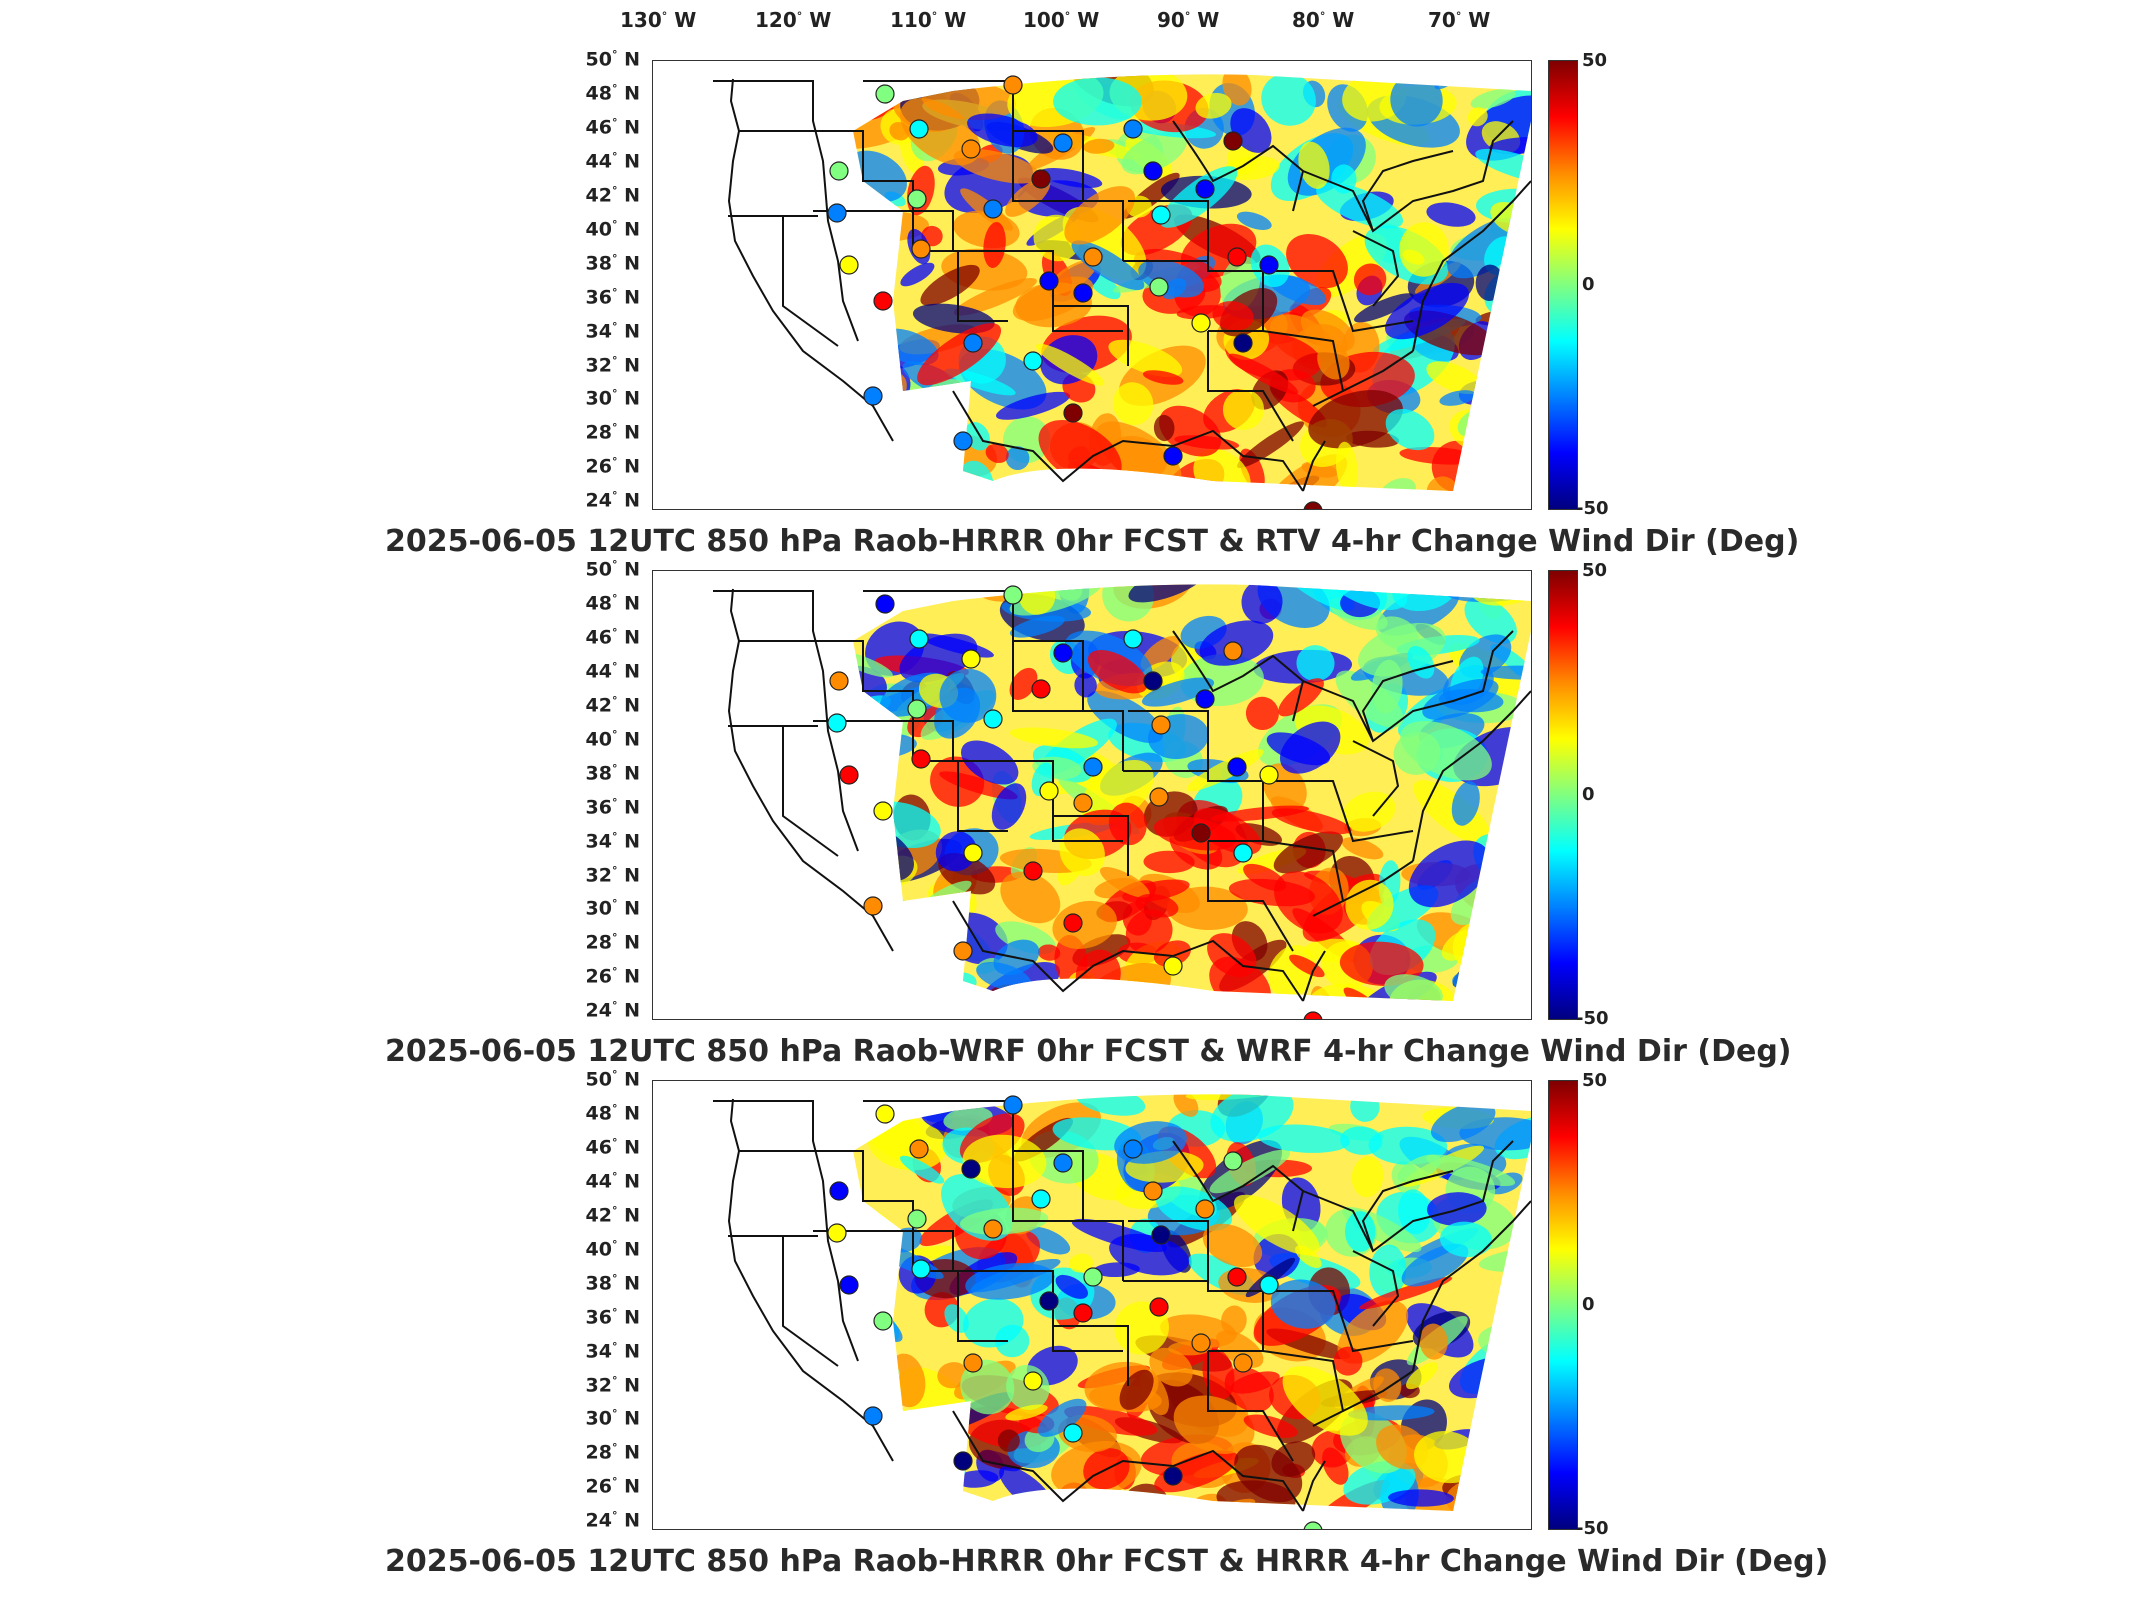 This screenshot has width=2133, height=1600. Describe the element at coordinates (612, 772) in the screenshot. I see `latitude-tick-label: 38° N` at that location.